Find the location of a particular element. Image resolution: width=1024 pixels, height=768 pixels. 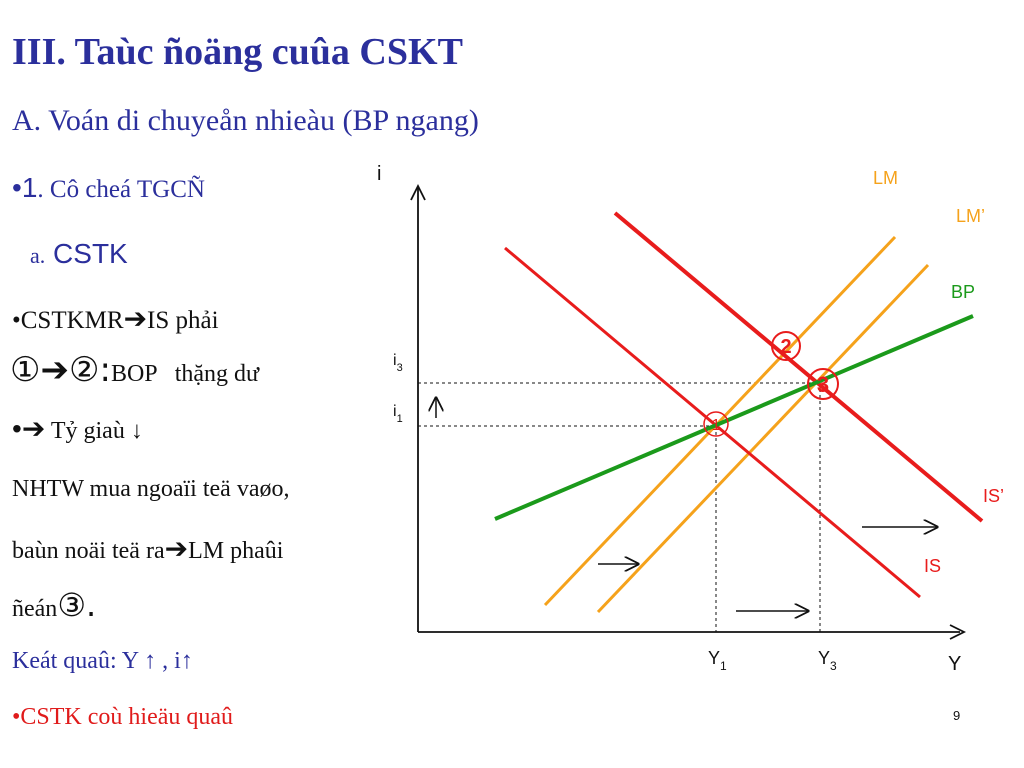

equilibrium-2-label: 2 is located at coordinates (785, 347).